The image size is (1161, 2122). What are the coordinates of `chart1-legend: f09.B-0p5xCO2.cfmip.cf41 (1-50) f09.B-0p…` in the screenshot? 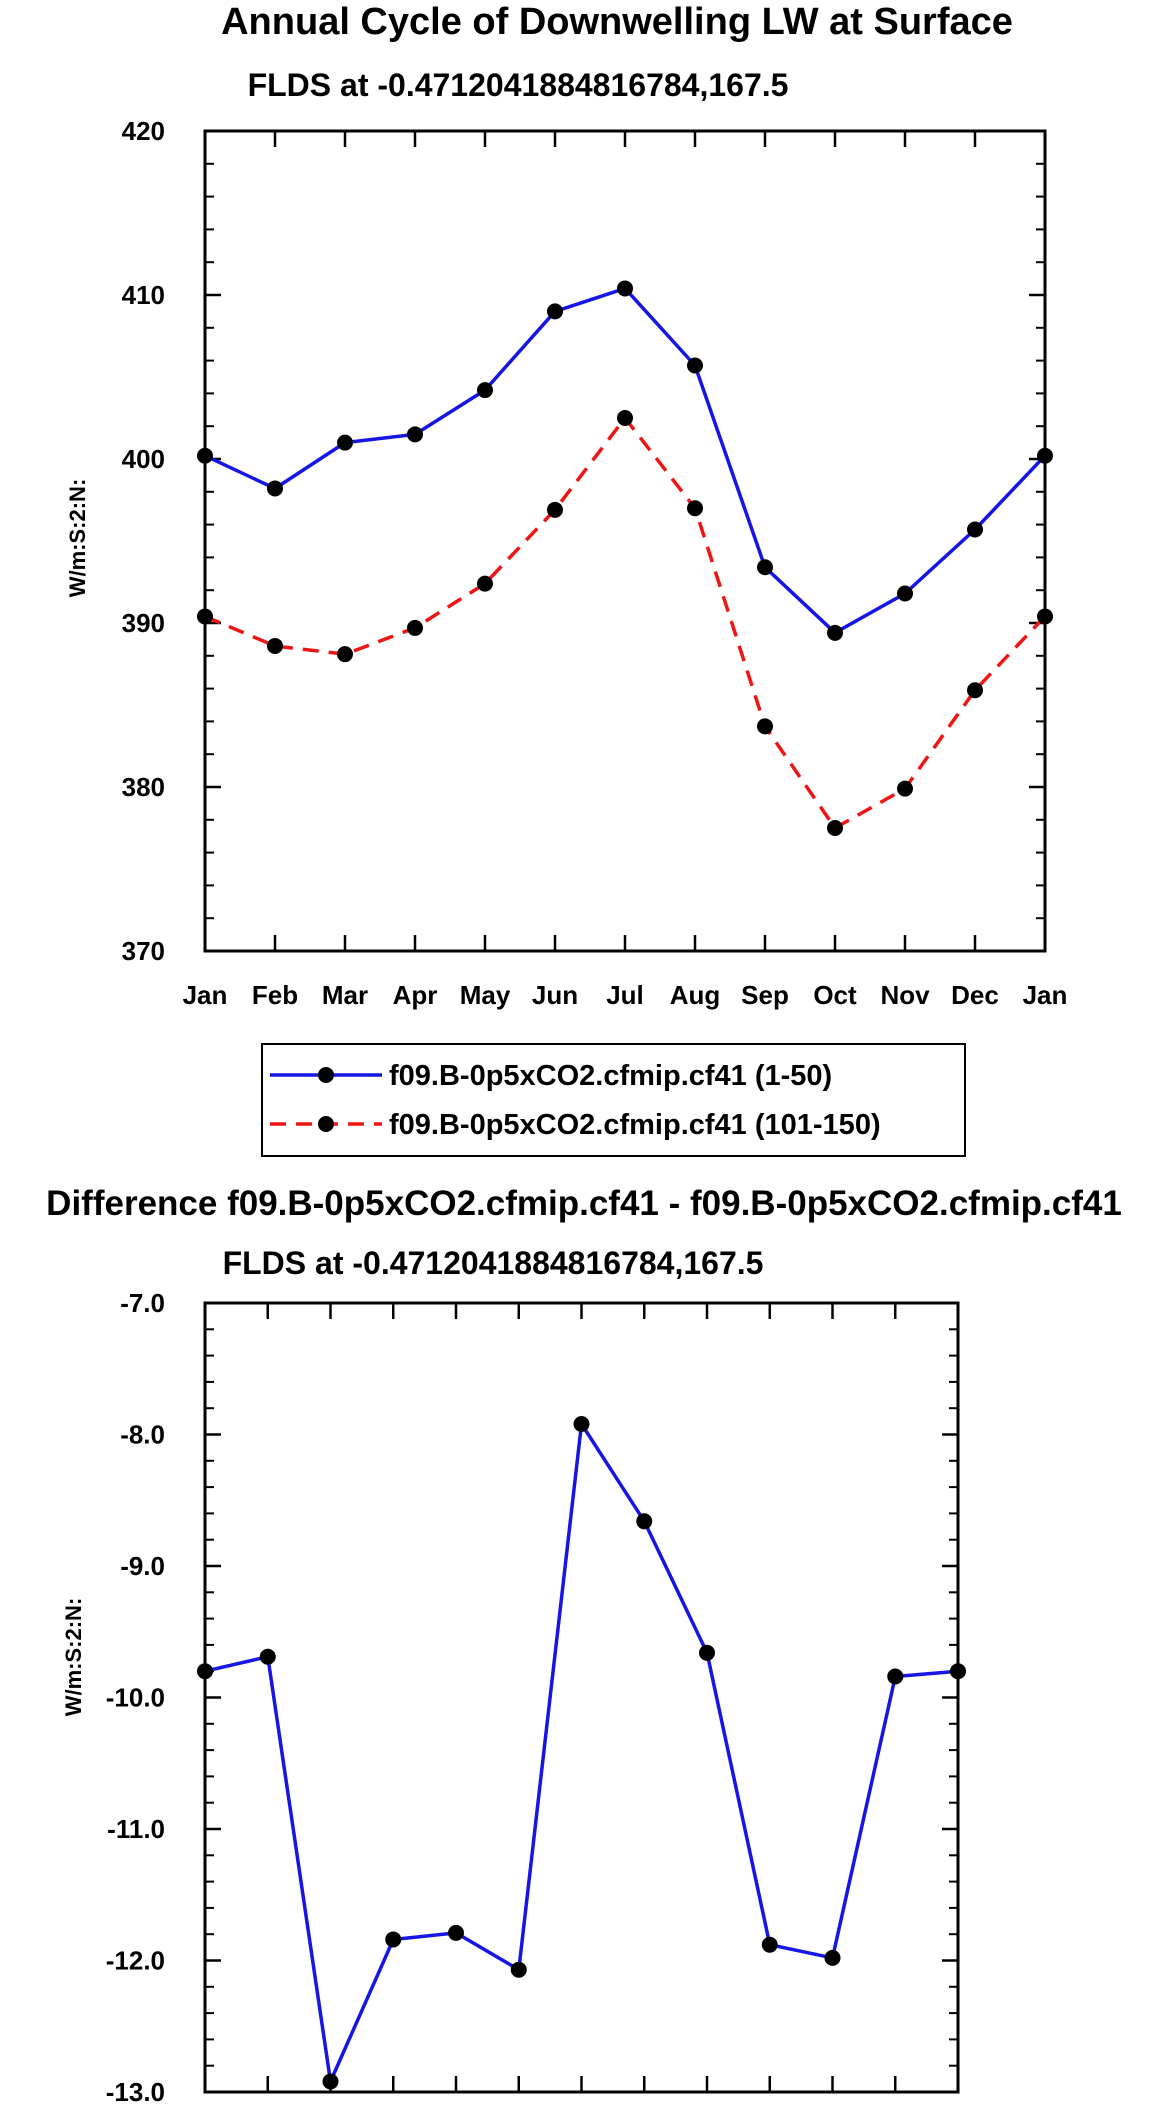 It's located at (613, 1100).